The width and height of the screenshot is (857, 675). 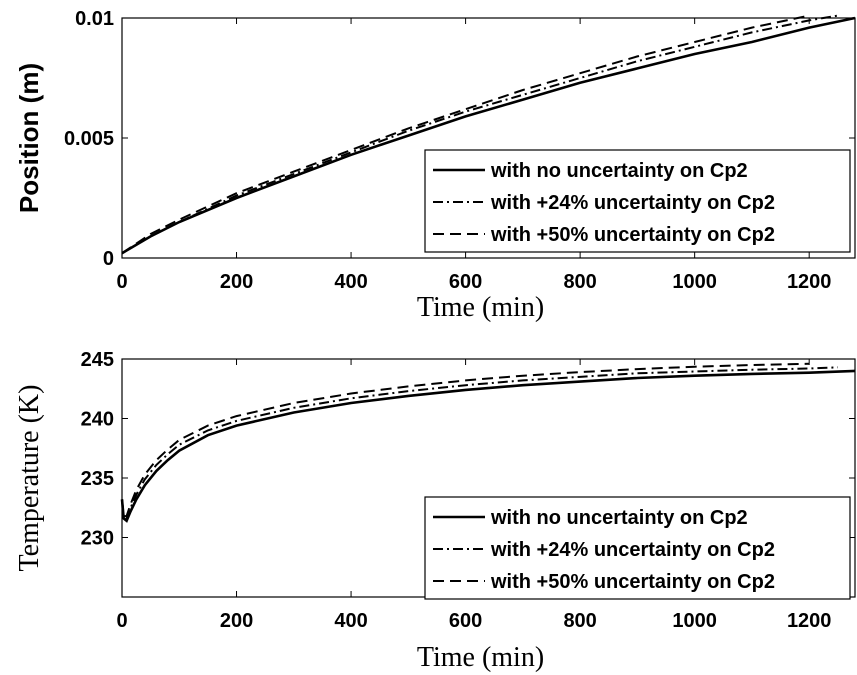 What do you see at coordinates (29, 478) in the screenshot?
I see `y-axis-label: Temperature (K)` at bounding box center [29, 478].